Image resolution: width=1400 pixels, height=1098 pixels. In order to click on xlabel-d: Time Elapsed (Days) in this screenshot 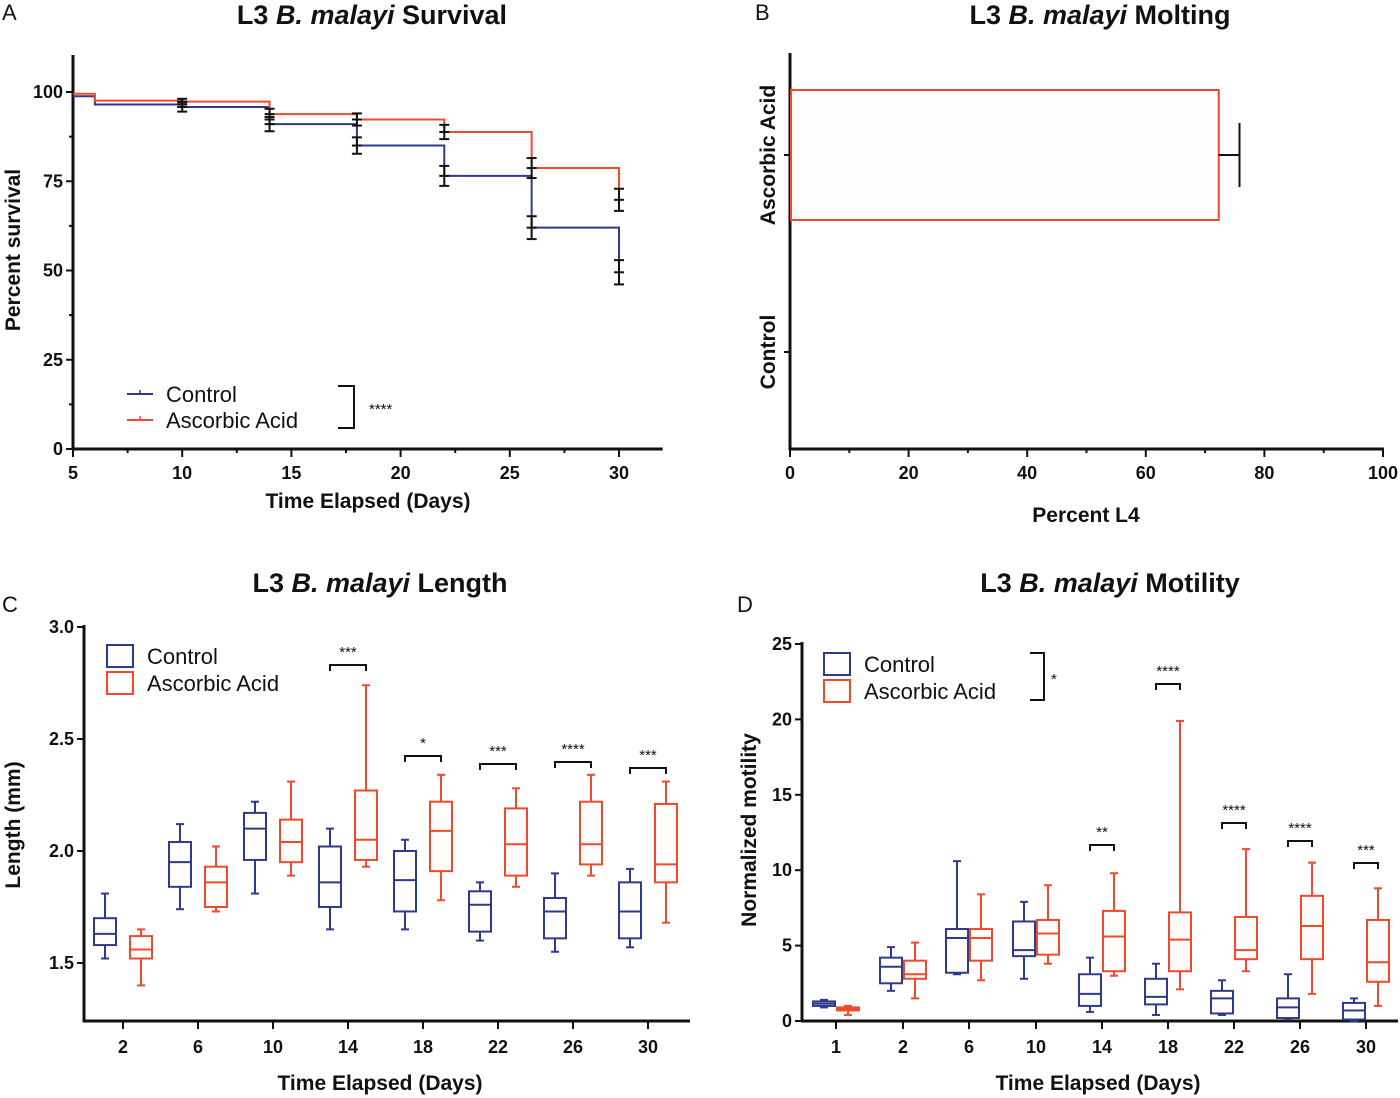, I will do `click(1097, 1083)`.